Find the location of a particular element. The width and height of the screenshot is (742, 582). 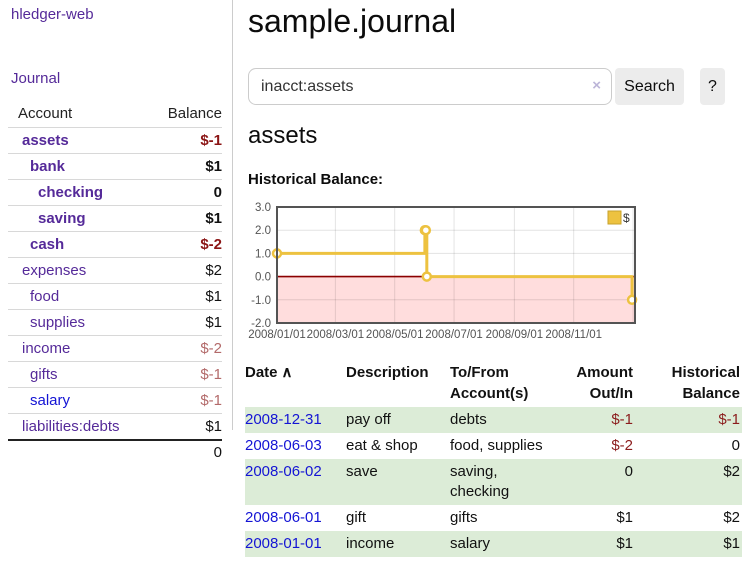

transaction-description: gift is located at coordinates (356, 517).